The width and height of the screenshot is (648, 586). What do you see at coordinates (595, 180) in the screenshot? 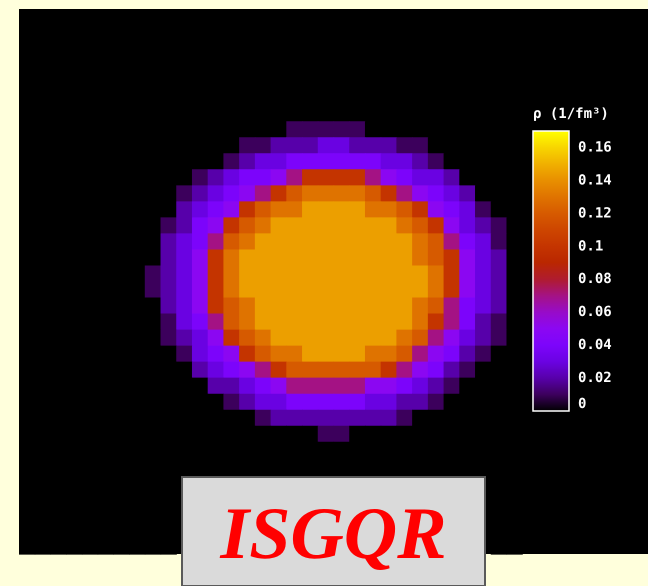
I see `color-bar-label: 0.14` at bounding box center [595, 180].